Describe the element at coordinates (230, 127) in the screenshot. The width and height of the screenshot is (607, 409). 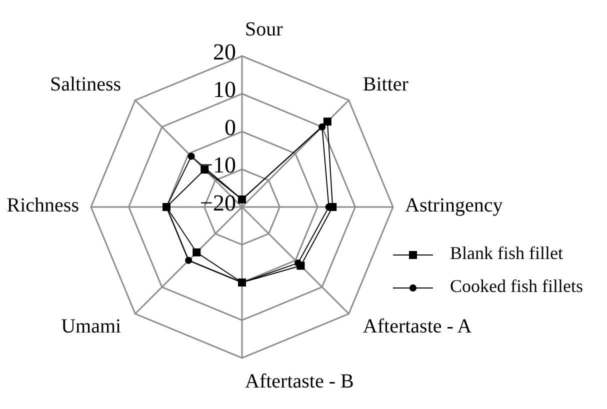
I see `y-tick-label: 0` at that location.